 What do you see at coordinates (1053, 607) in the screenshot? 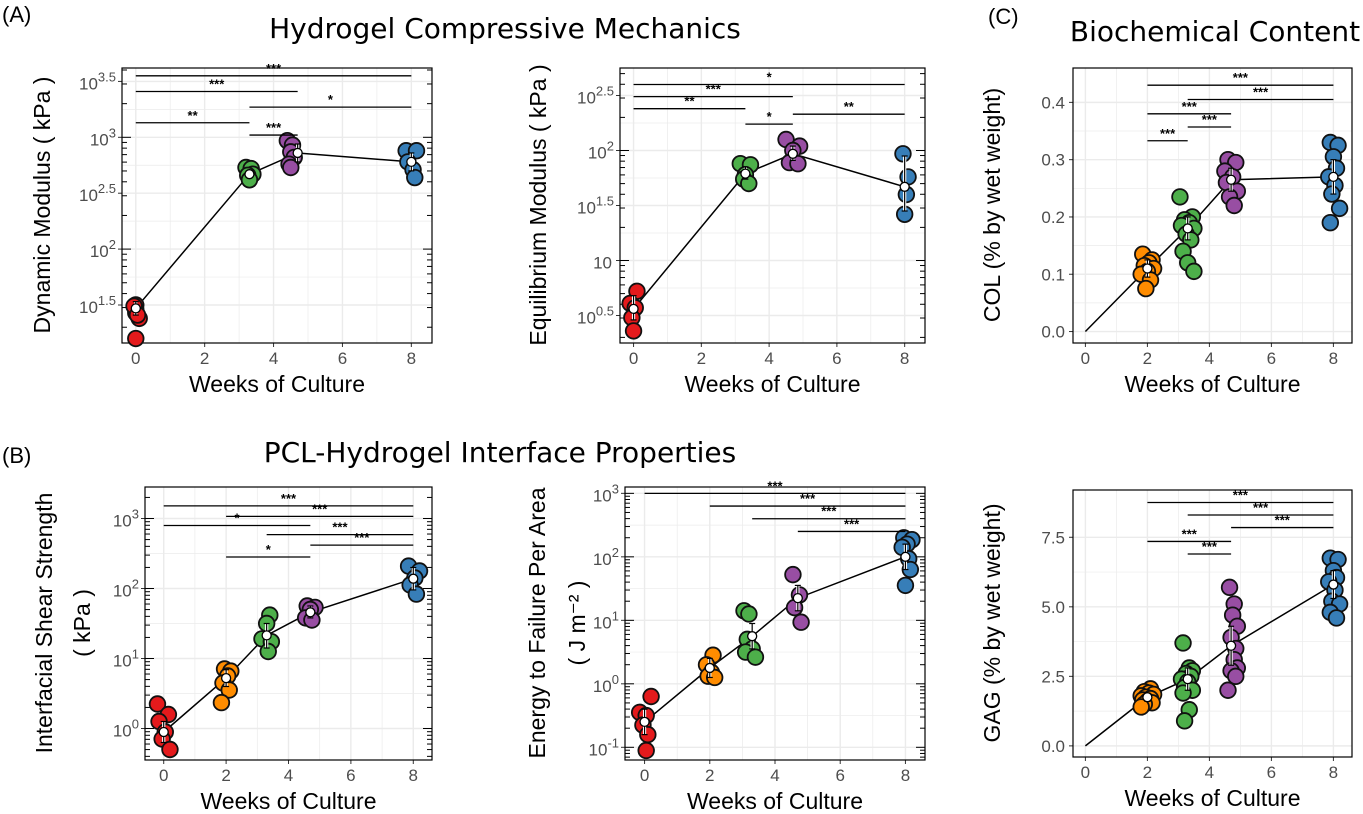
I see `y-tick-label: 5.0` at bounding box center [1053, 607].